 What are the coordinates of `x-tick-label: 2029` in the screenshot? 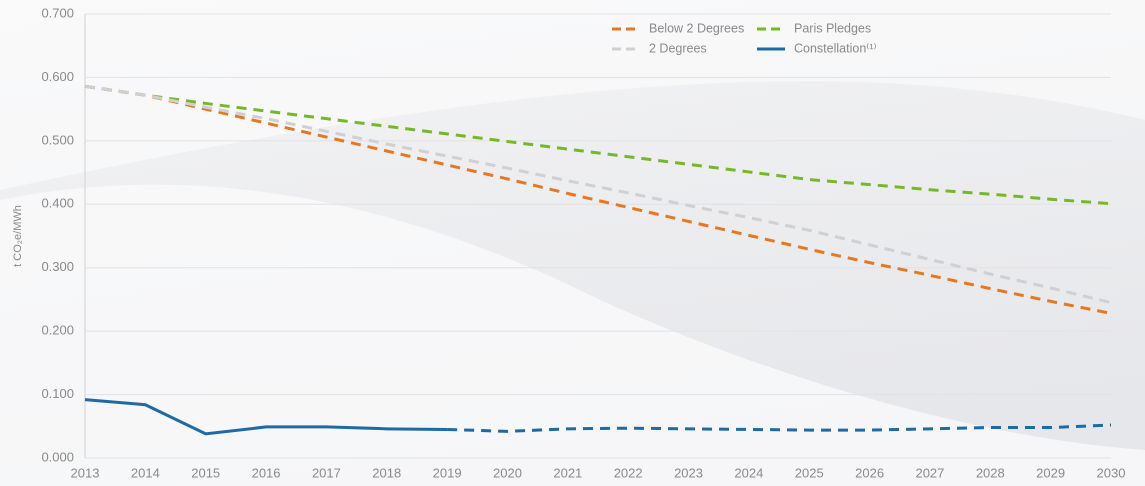 It's located at (1050, 472).